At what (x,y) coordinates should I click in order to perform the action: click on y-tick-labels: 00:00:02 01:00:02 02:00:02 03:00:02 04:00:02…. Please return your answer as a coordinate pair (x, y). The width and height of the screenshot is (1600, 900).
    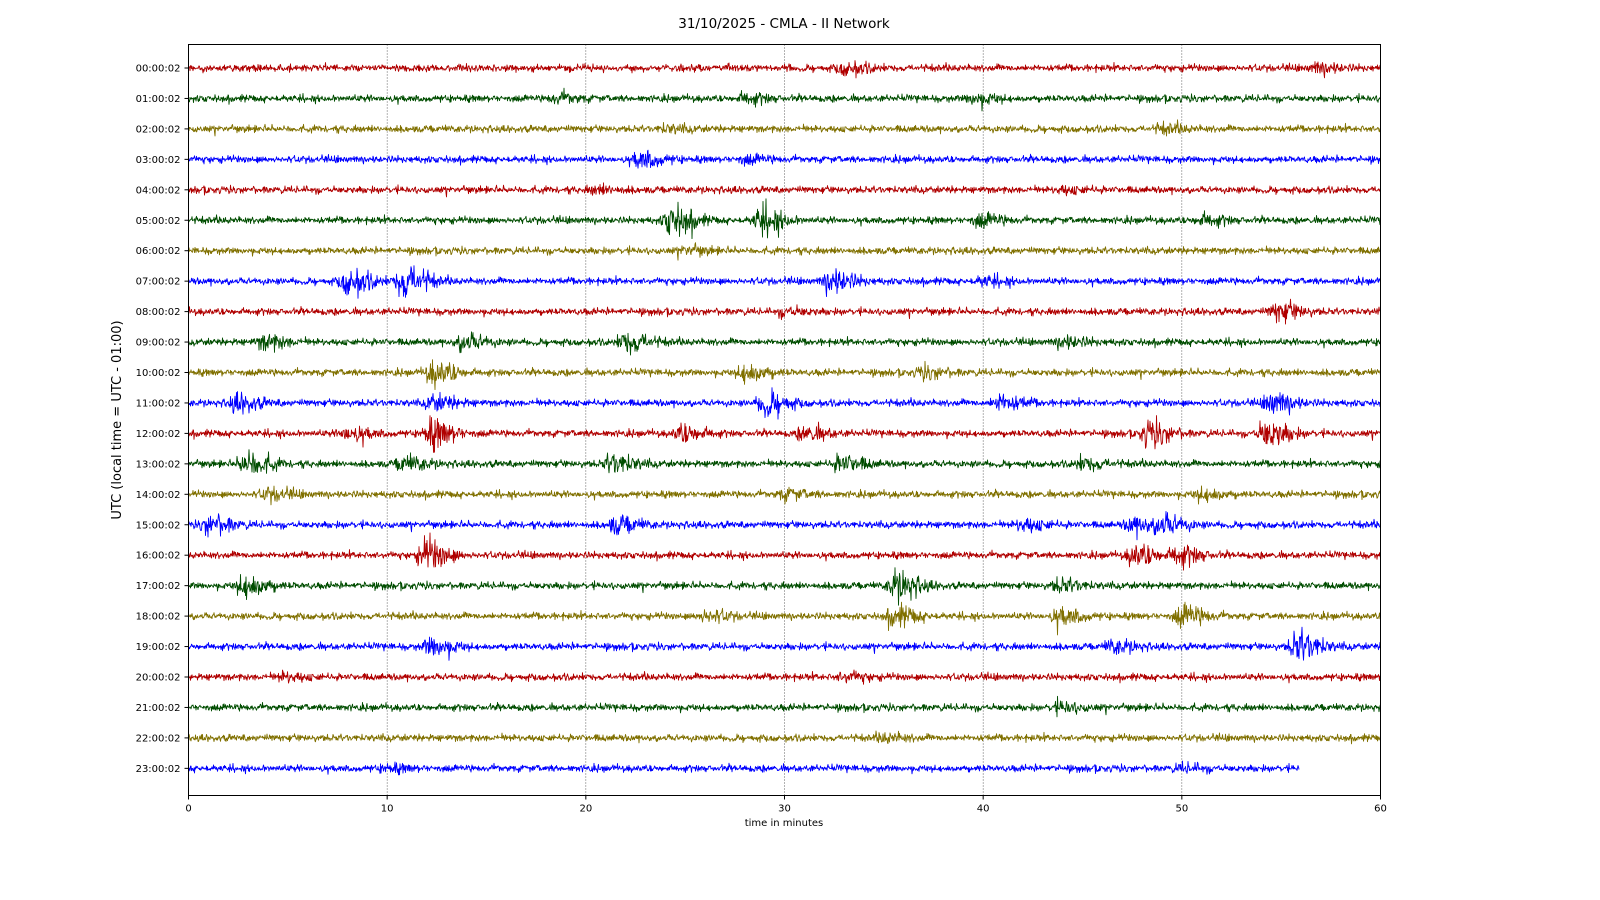
    Looking at the image, I should click on (162, 419).